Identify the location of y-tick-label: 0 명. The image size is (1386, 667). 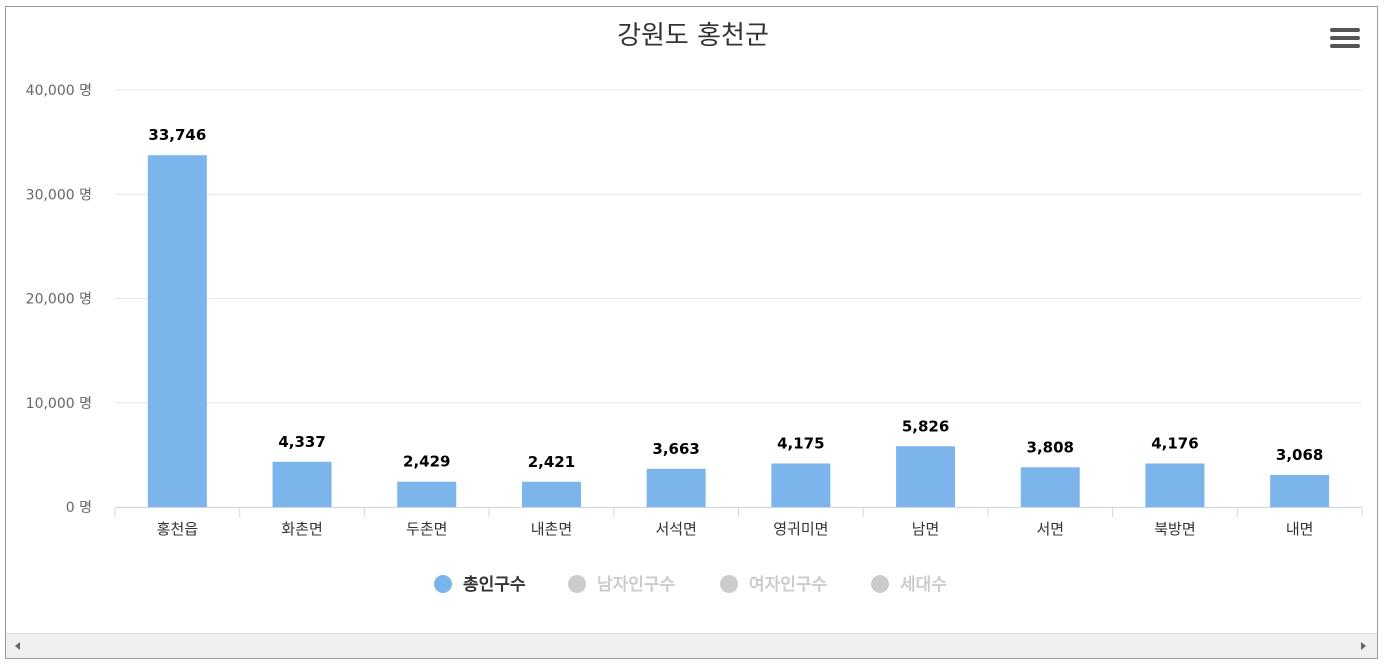
(79, 508).